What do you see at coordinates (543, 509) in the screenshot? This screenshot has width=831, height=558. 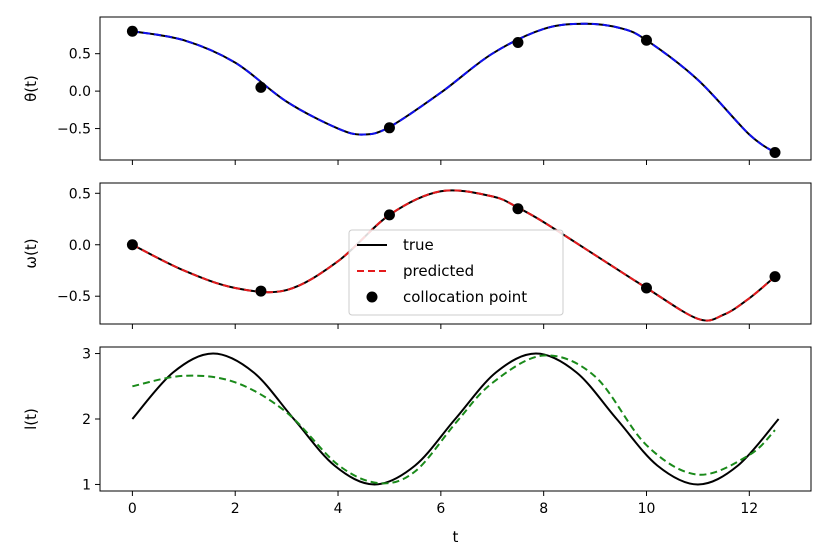 I see `x-tick-label: 8` at bounding box center [543, 509].